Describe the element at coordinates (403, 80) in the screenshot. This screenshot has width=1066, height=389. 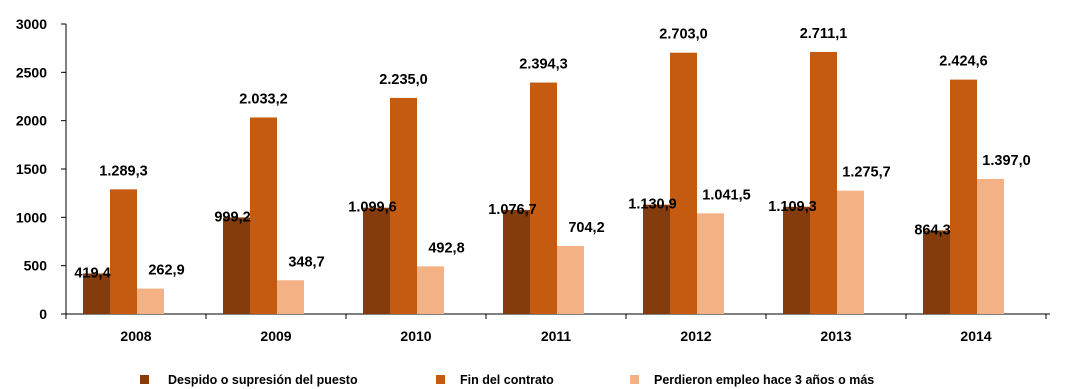
I see `data-label: 2.235,0` at that location.